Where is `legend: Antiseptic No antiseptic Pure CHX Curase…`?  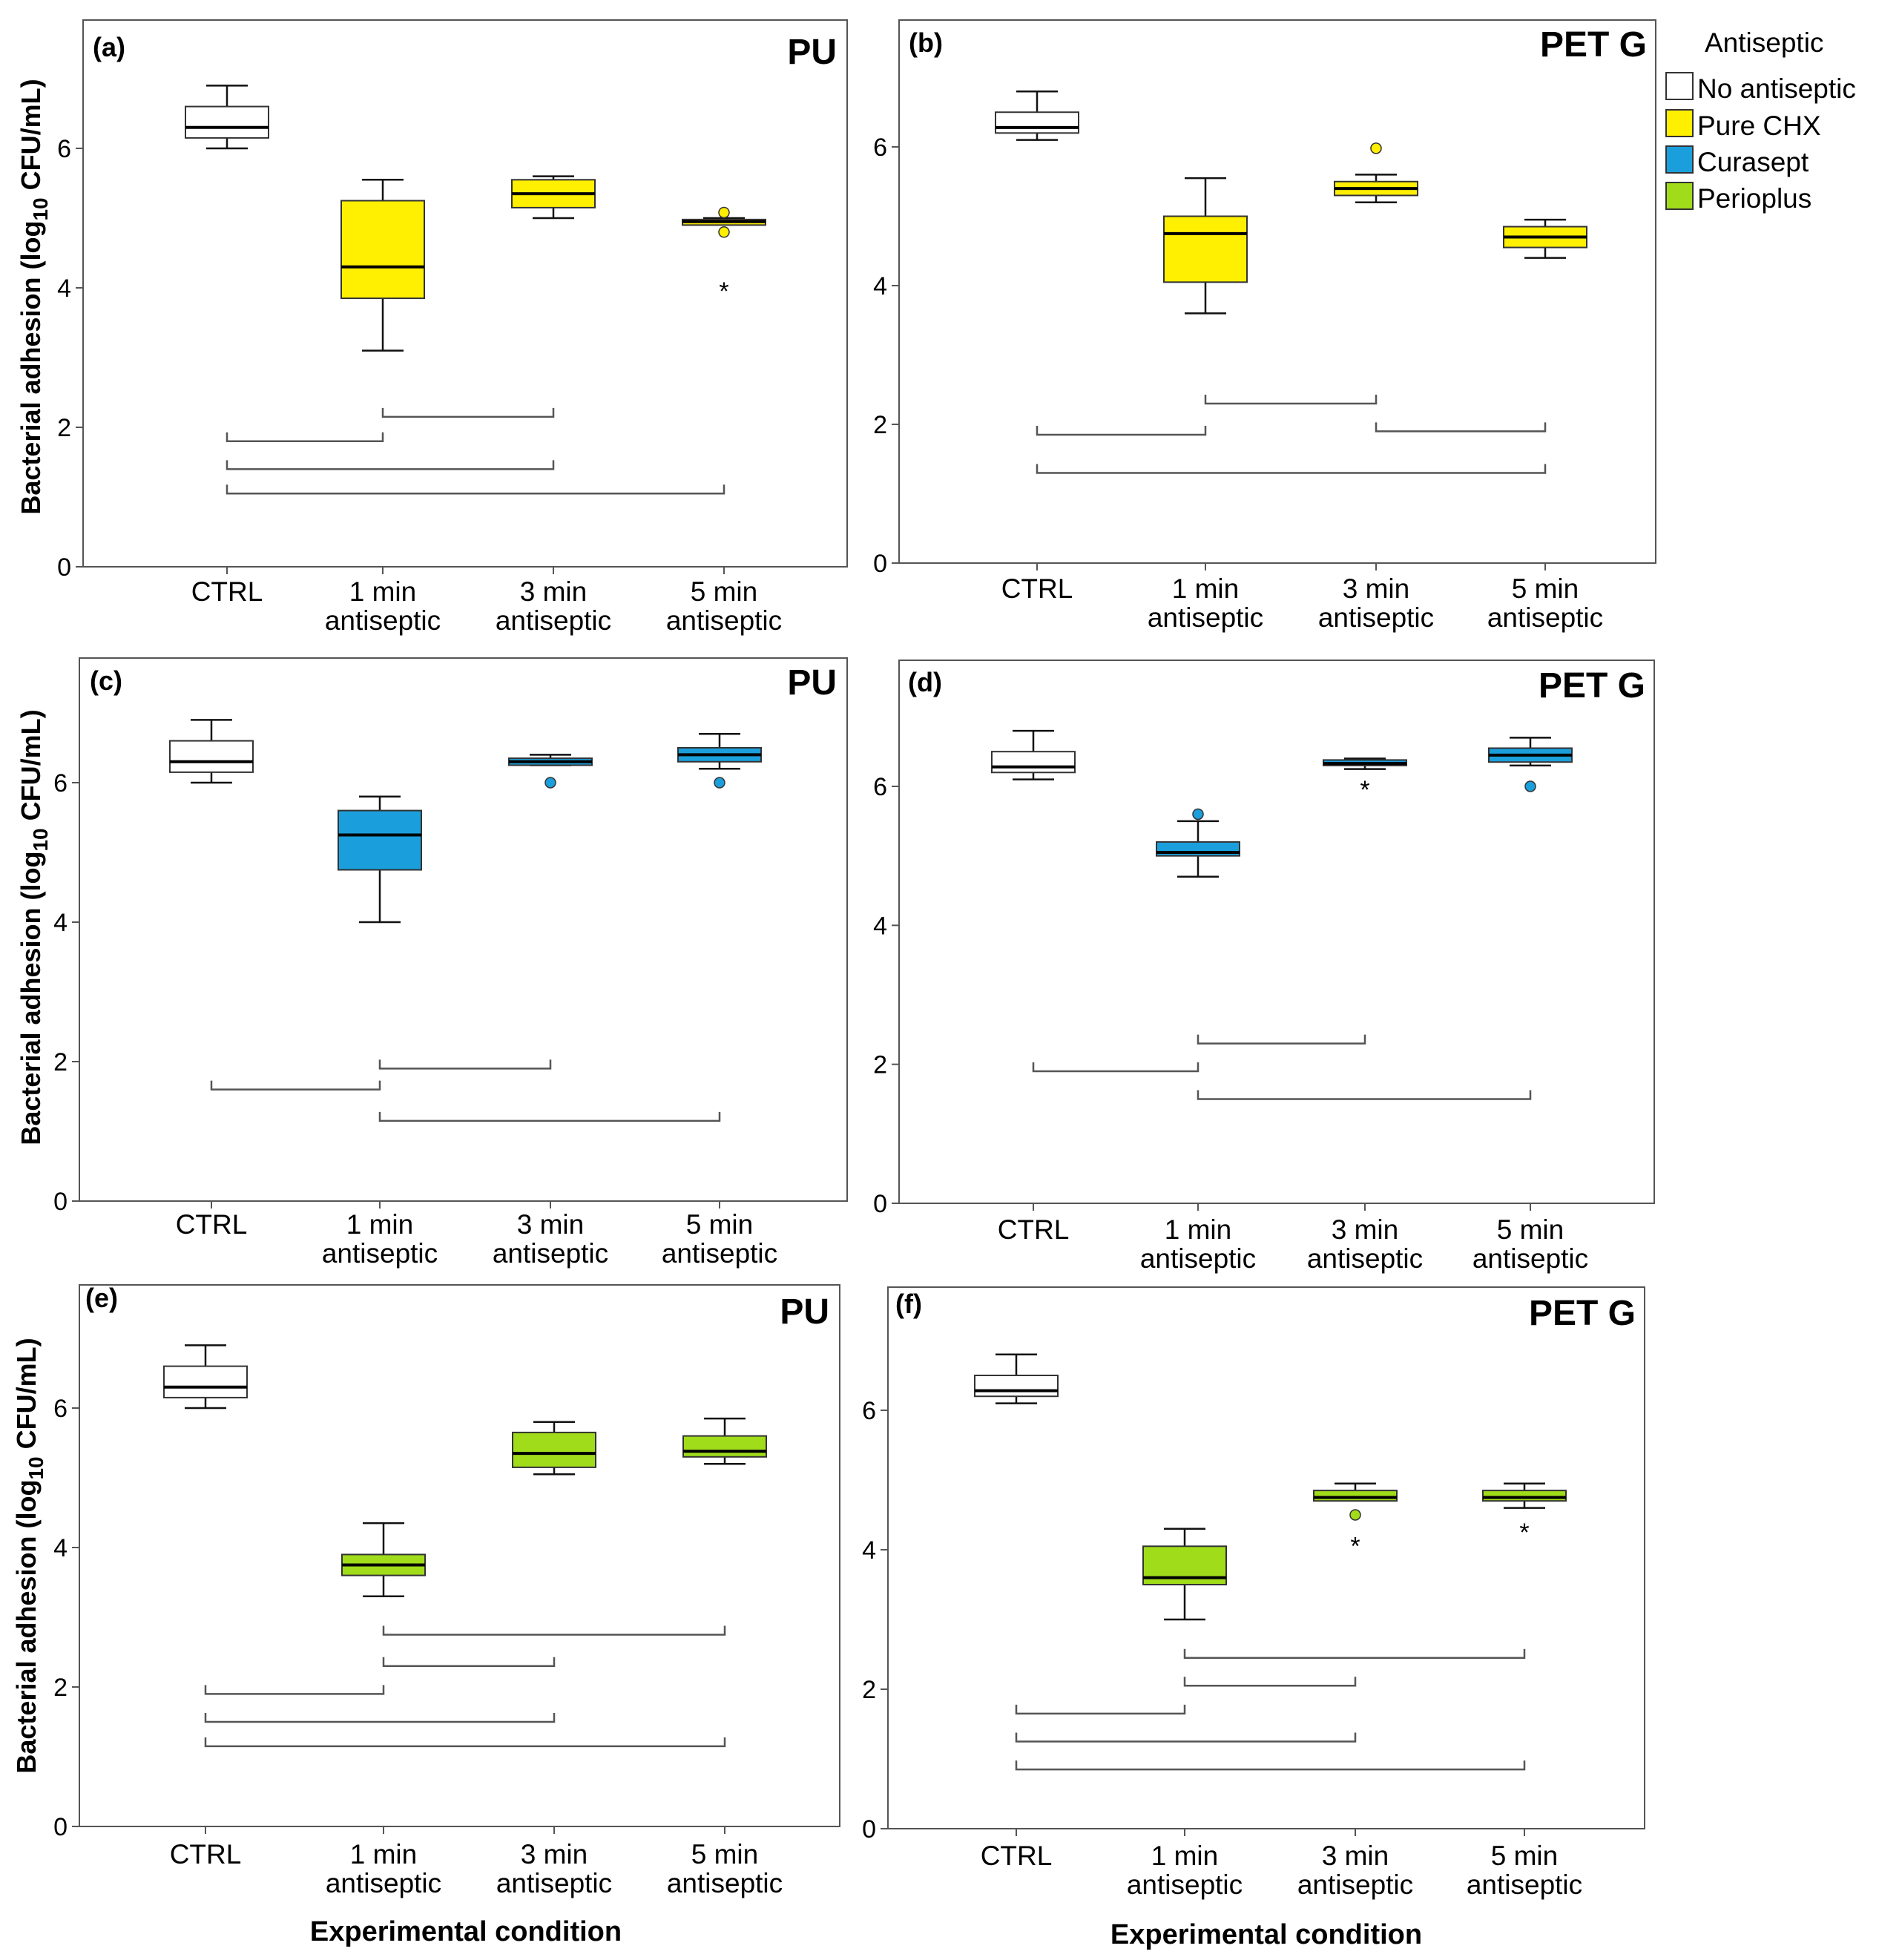
legend: Antiseptic No antiseptic Pure CHX Curase… is located at coordinates (1760, 121).